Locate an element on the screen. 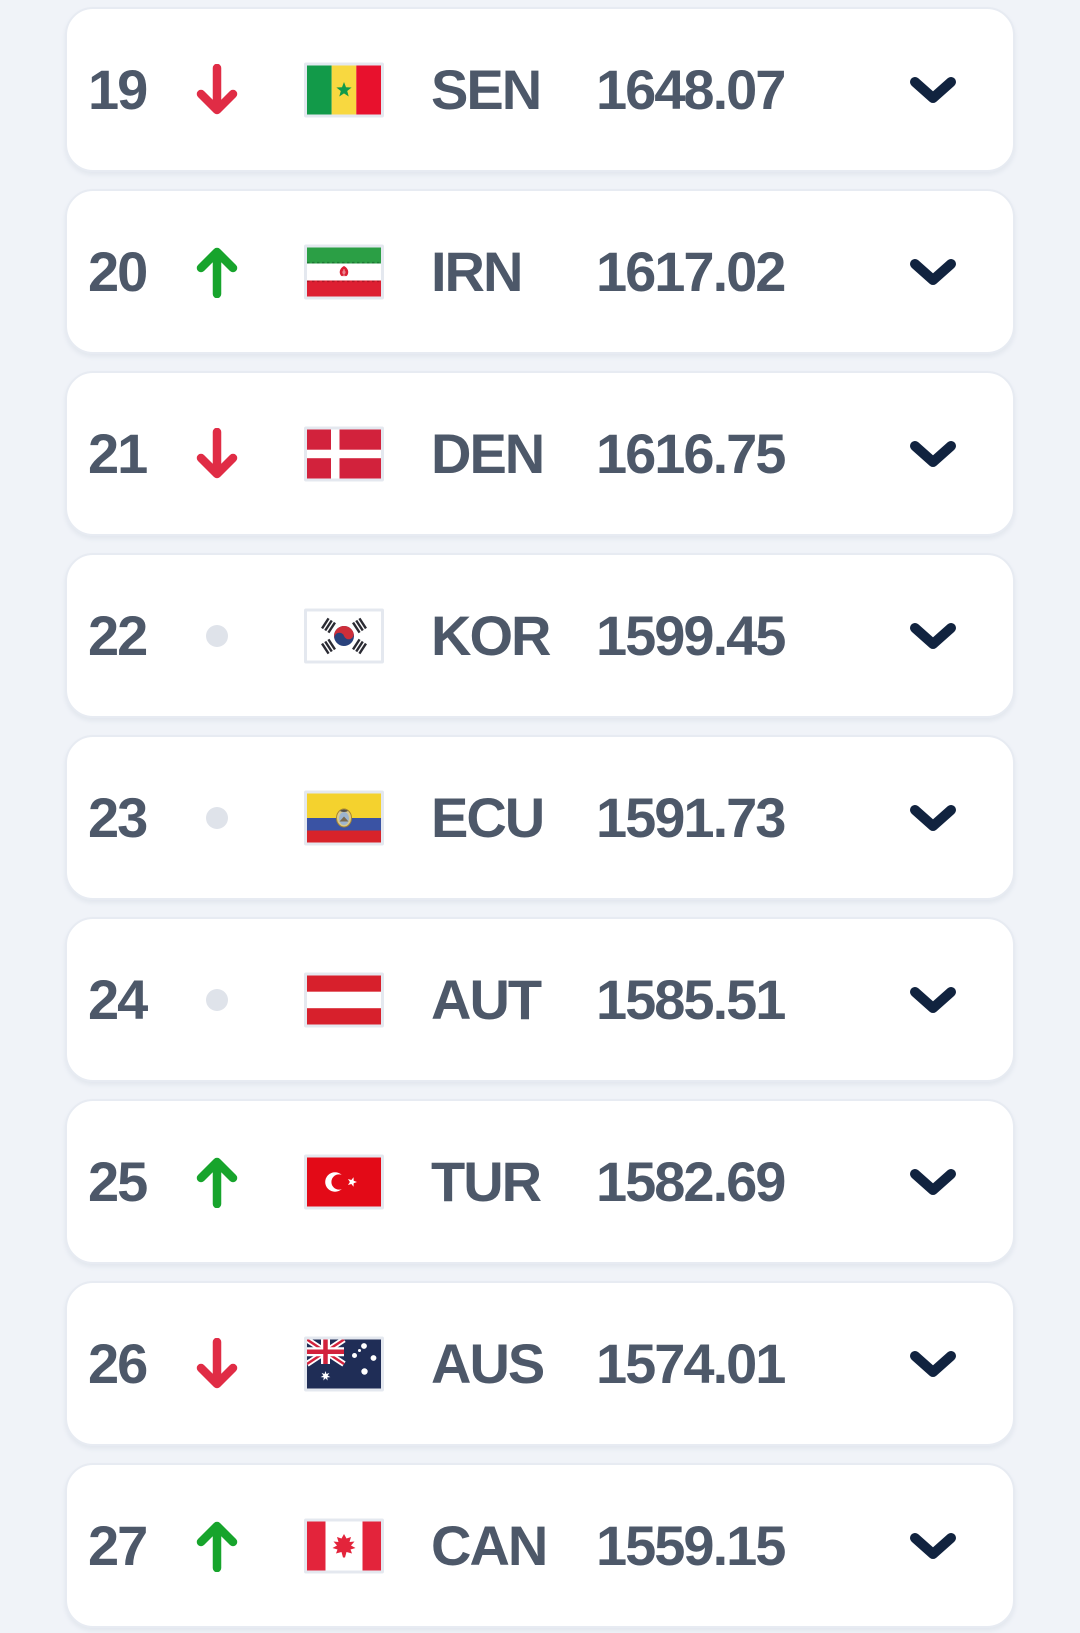 Image resolution: width=1080 pixels, height=1633 pixels. points-value: 1599.45 is located at coordinates (691, 635).